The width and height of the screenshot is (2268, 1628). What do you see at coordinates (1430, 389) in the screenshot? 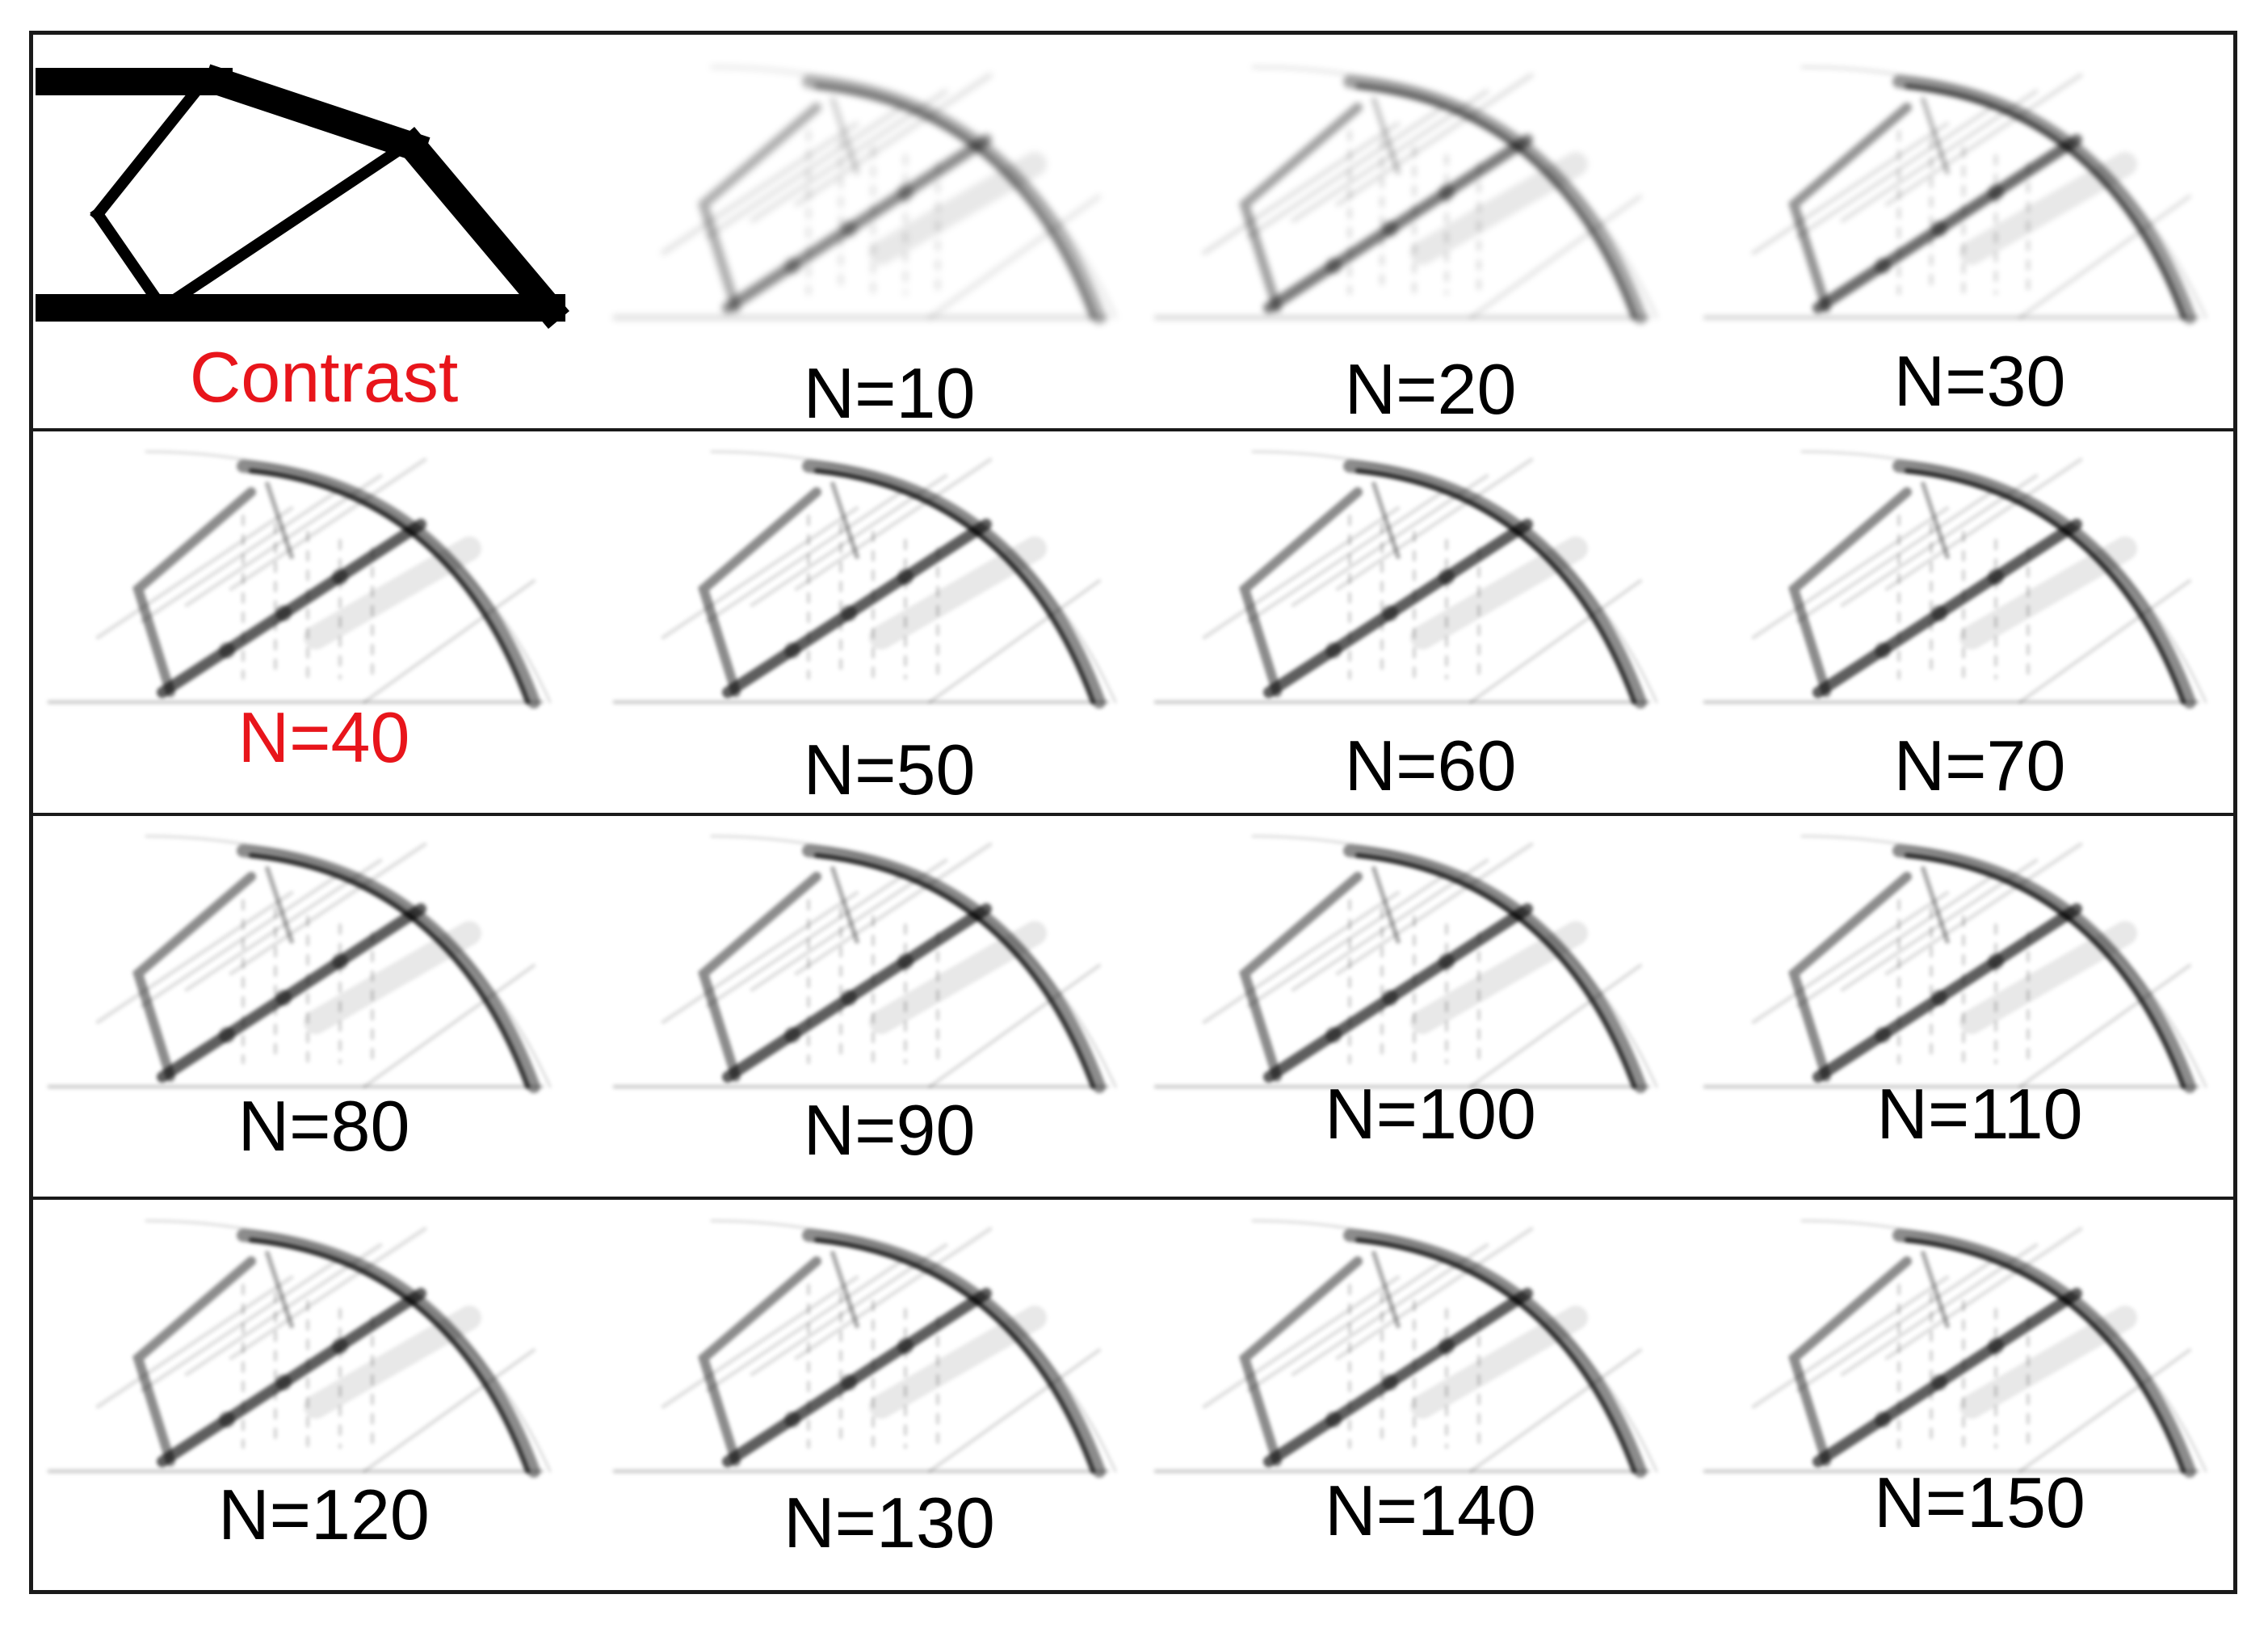
I see `panel-label: N=20` at bounding box center [1430, 389].